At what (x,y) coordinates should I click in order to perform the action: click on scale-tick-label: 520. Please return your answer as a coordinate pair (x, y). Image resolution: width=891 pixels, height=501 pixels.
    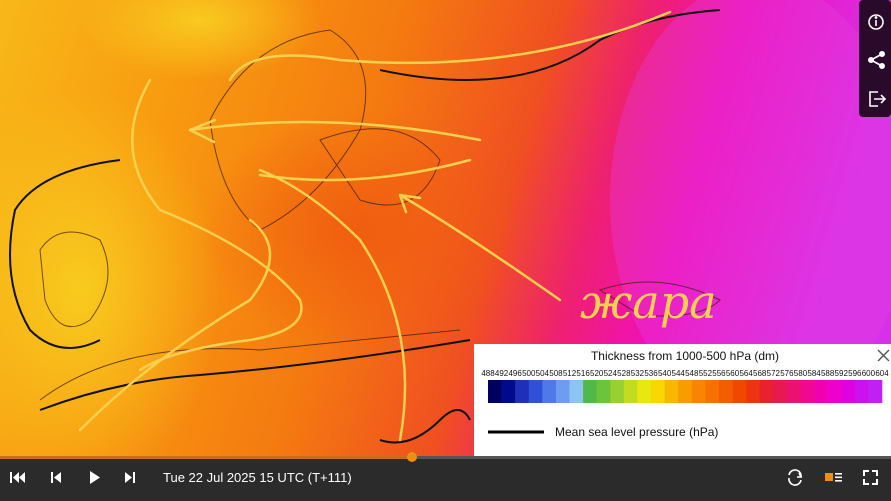
    Looking at the image, I should click on (597, 373).